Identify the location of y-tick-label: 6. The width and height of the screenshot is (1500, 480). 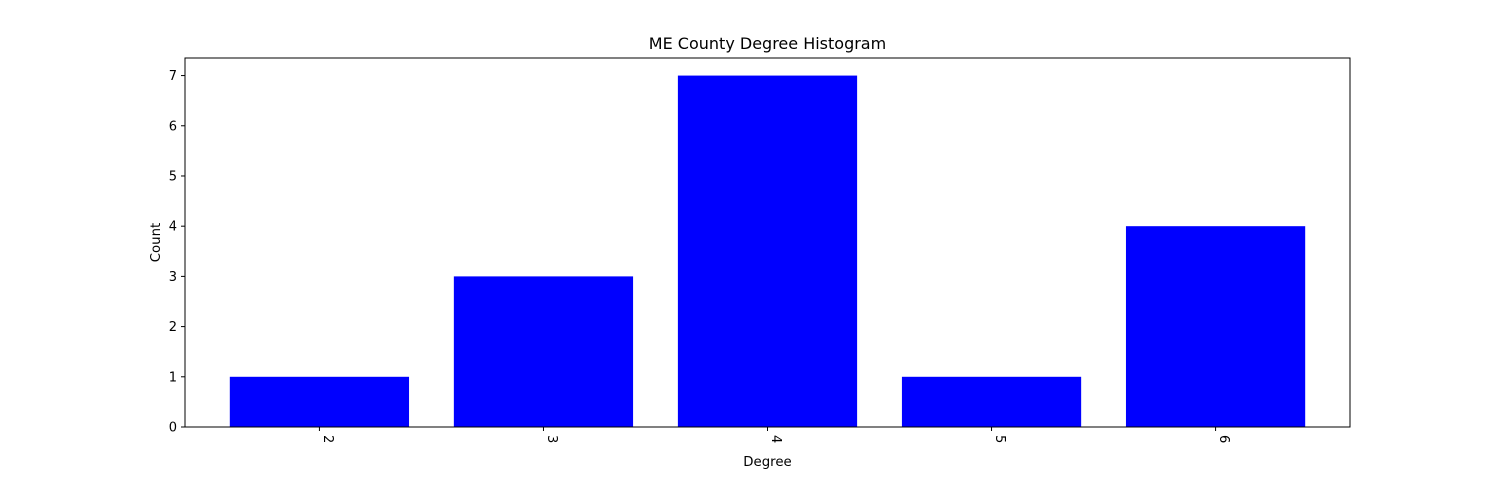
(173, 126).